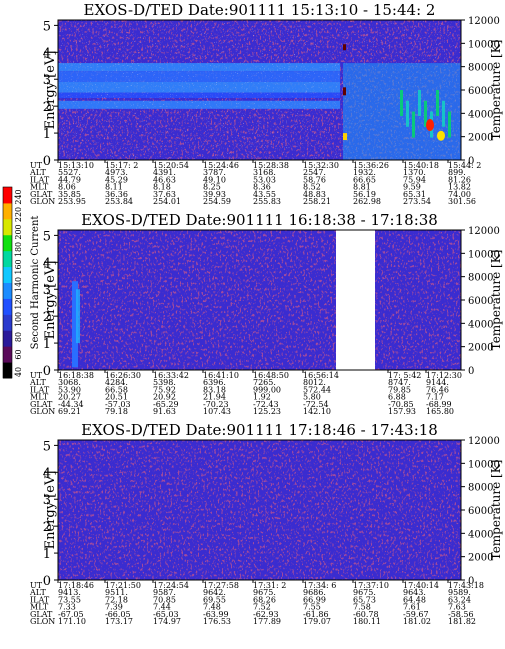  I want to click on data-gap, so click(355, 300).